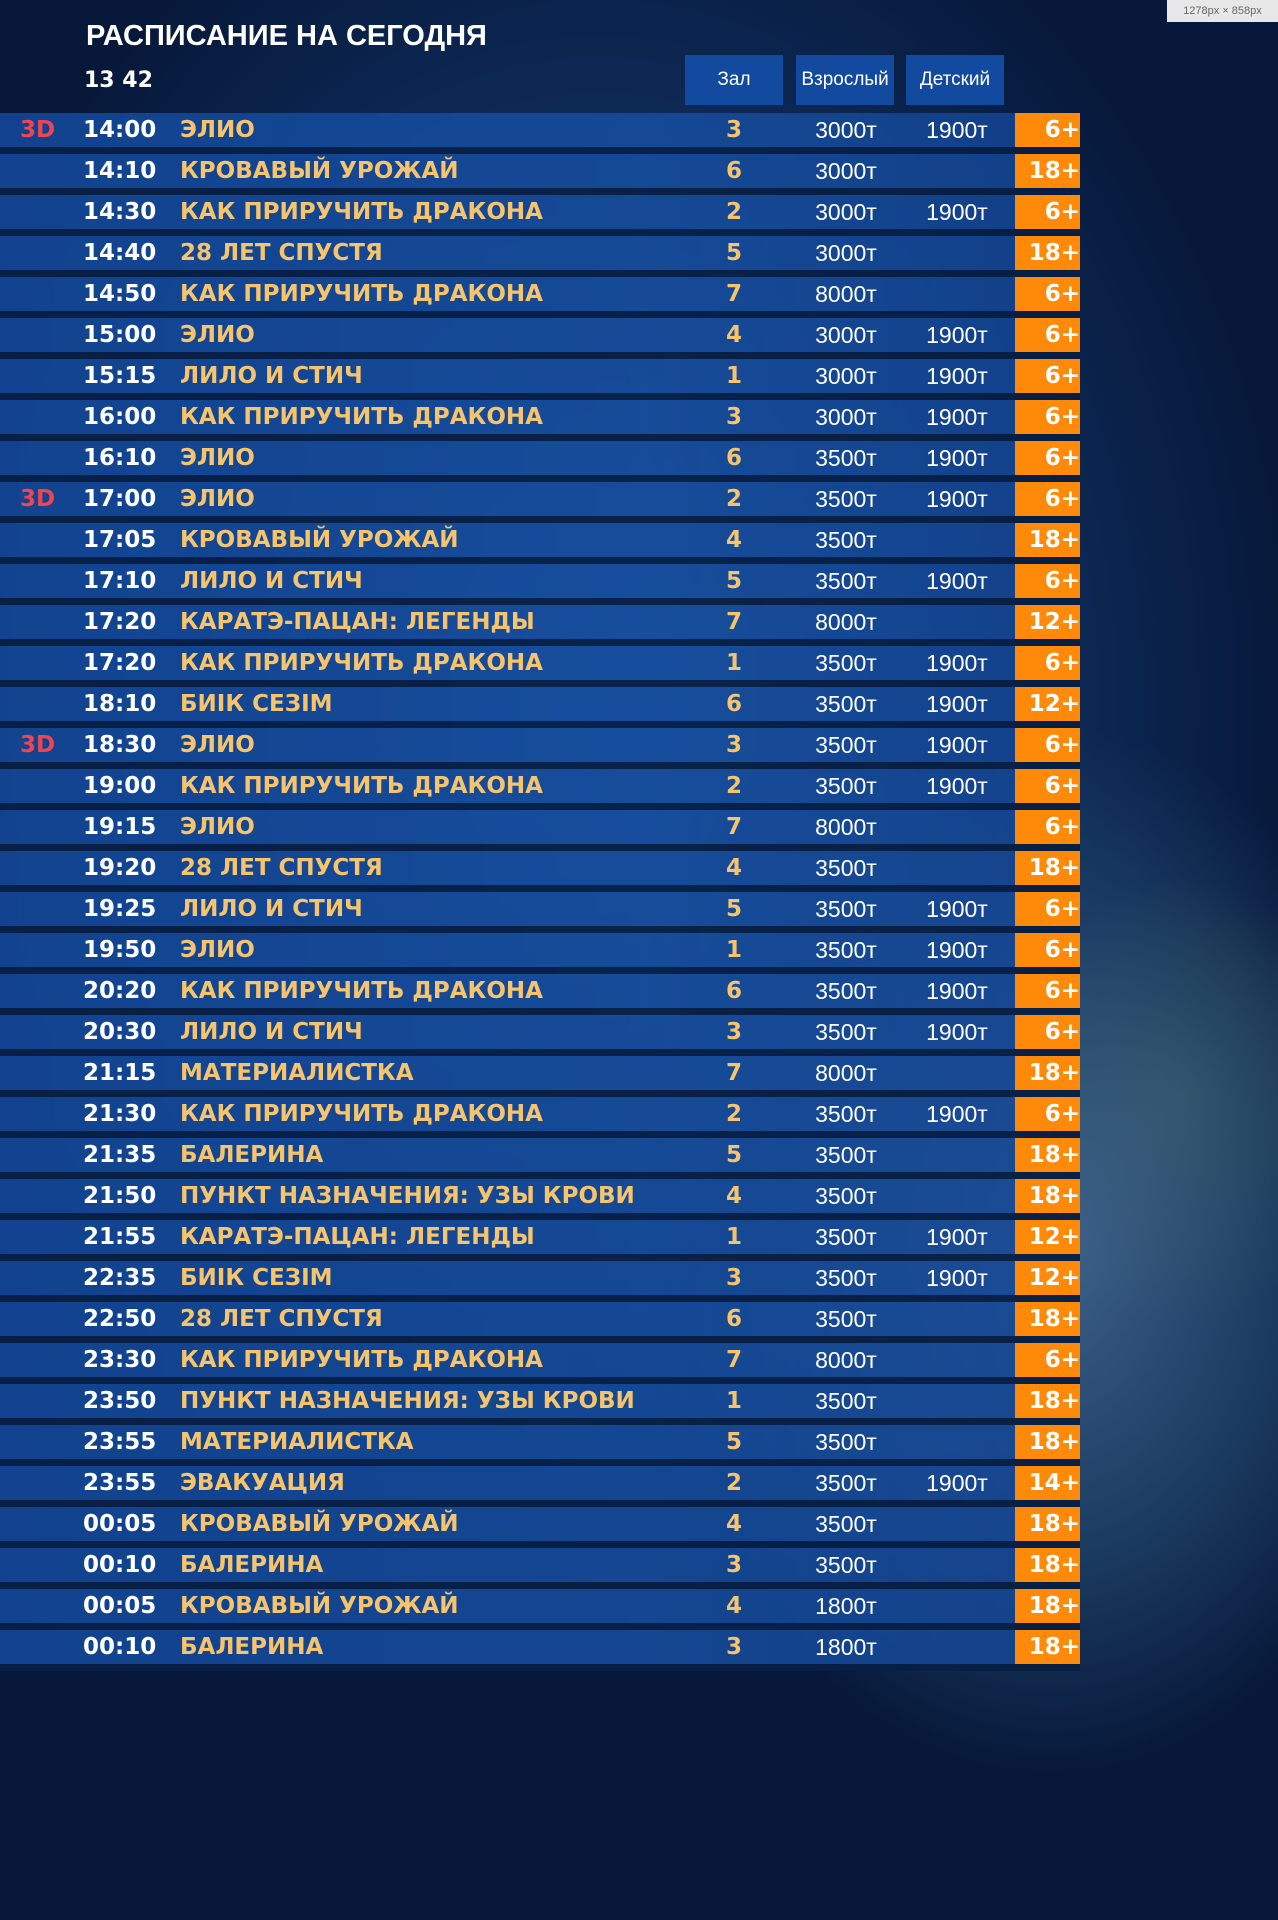 This screenshot has height=1920, width=1278. I want to click on show-time: 17:20, so click(120, 622).